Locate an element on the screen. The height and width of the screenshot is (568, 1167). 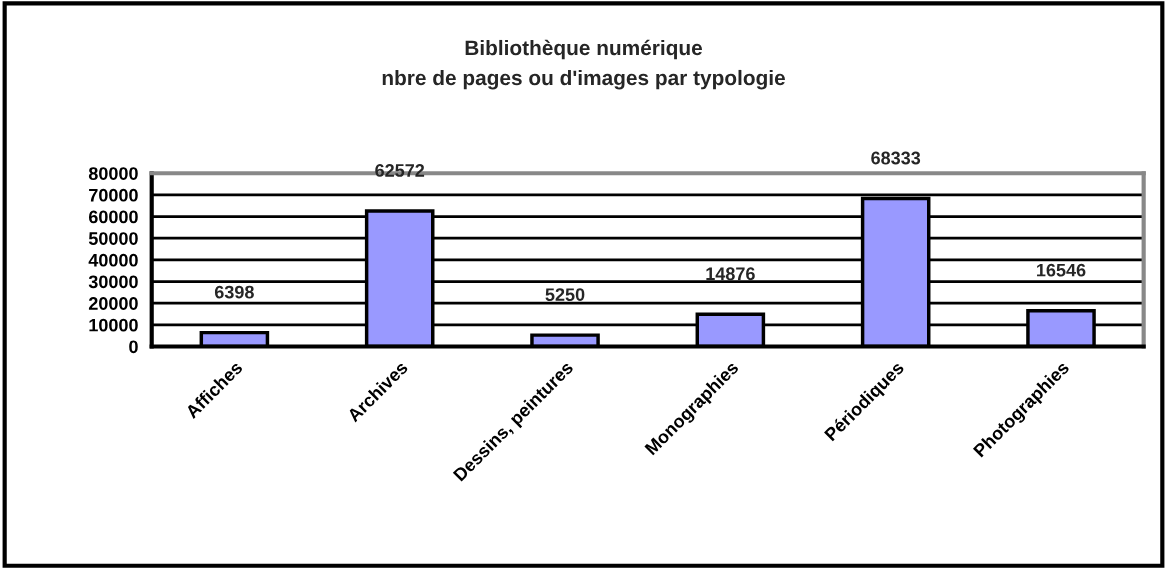
data-label: 14876 is located at coordinates (730, 274).